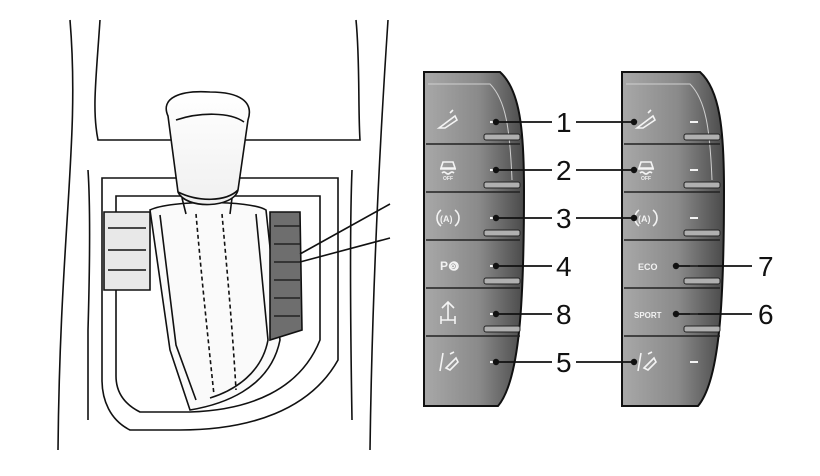  I want to click on callout-number: 5, so click(564, 362).